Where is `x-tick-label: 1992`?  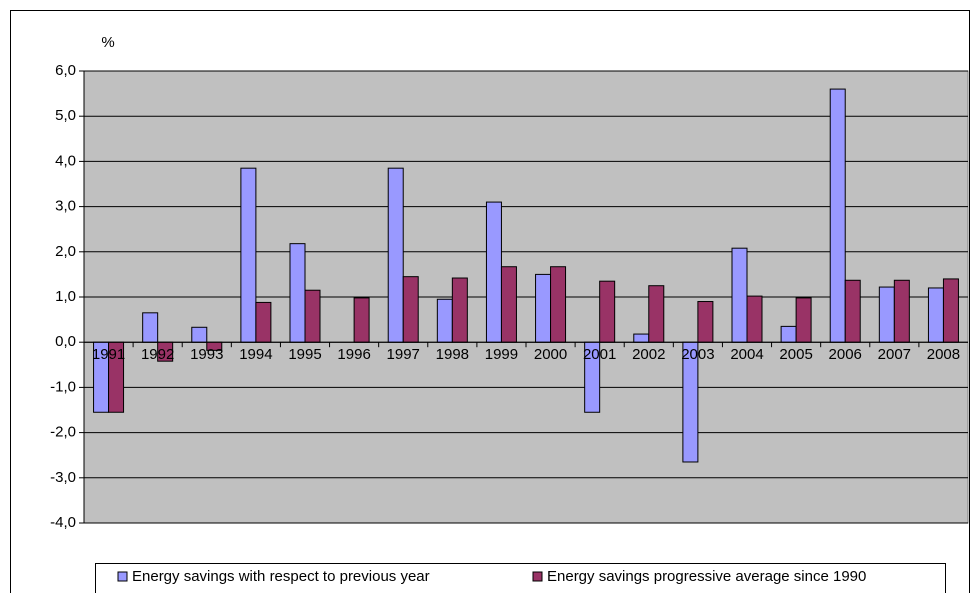 x-tick-label: 1992 is located at coordinates (157, 354).